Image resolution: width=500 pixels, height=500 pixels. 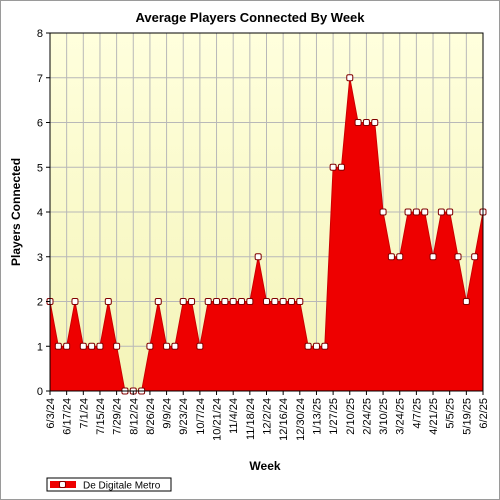 I want to click on x-tick-label: 11/18/24, so click(x=251, y=419).